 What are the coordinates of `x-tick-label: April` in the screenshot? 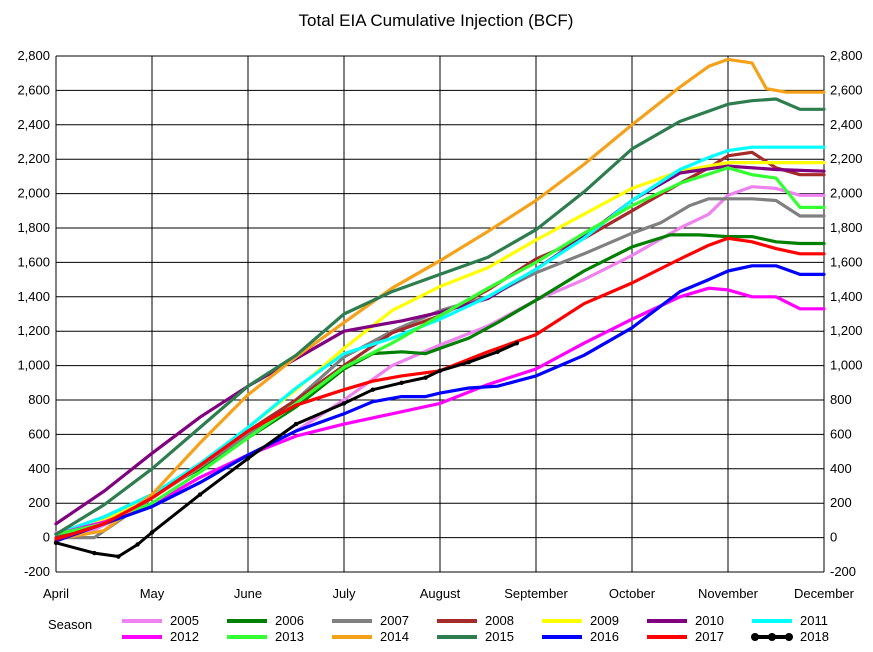 It's located at (56, 593).